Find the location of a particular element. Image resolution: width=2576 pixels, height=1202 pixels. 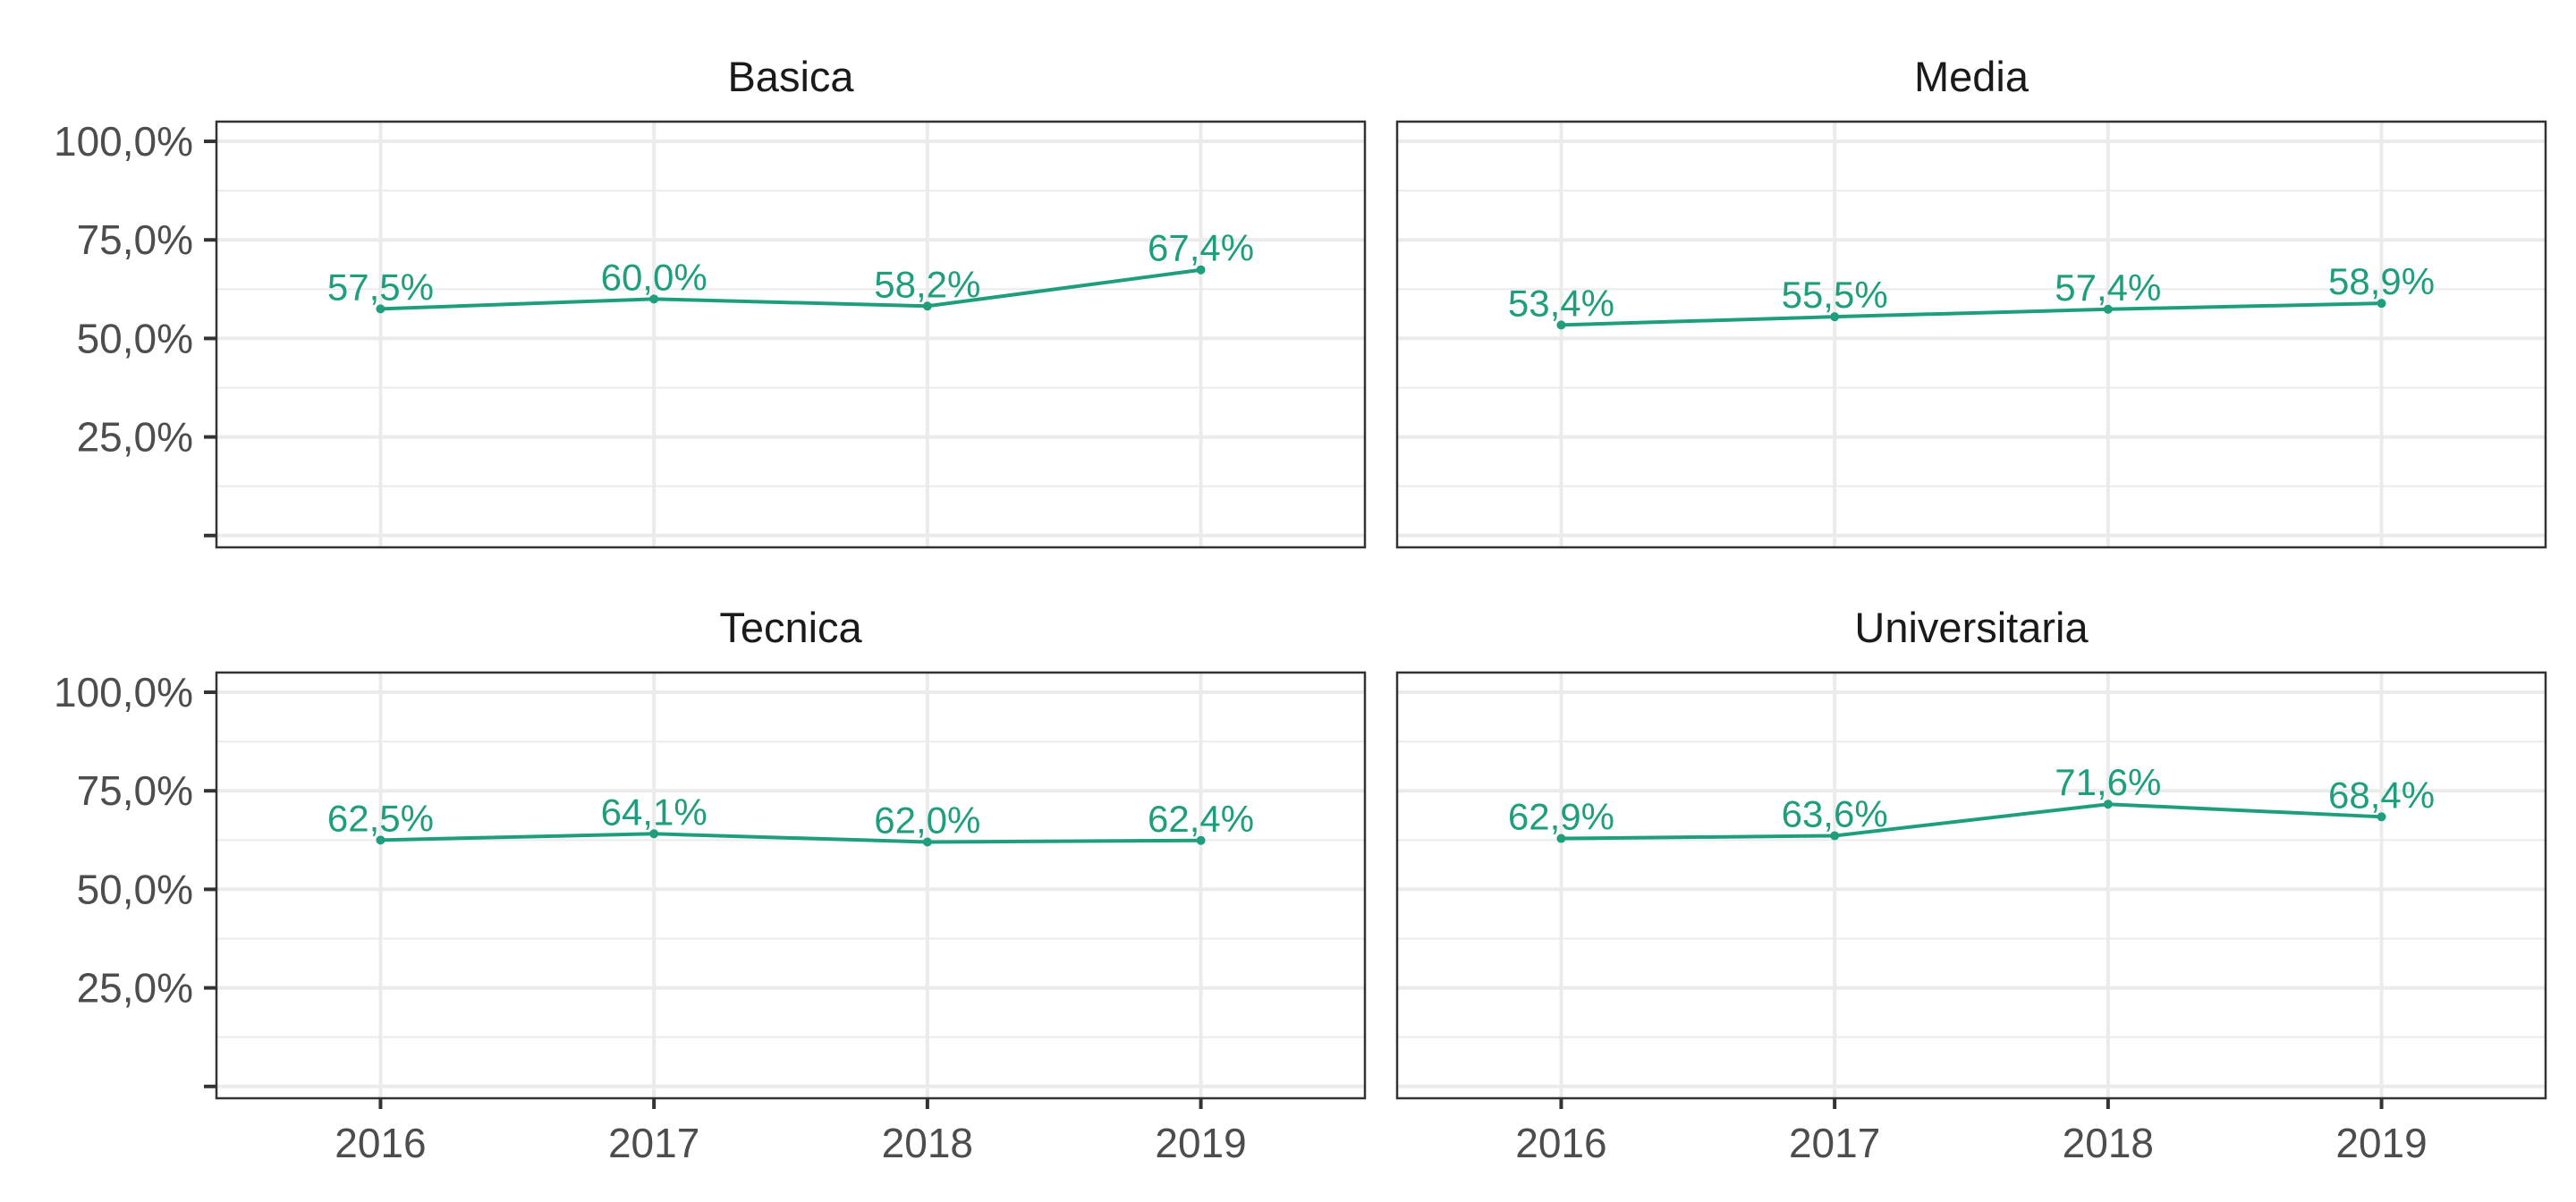

panel-title: Universitaria is located at coordinates (1971, 627).